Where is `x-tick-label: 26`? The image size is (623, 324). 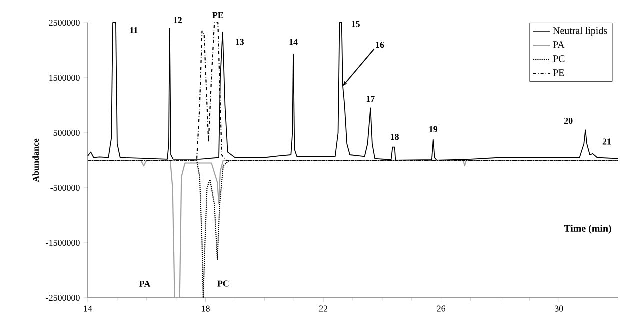
x-tick-label: 26 is located at coordinates (441, 309).